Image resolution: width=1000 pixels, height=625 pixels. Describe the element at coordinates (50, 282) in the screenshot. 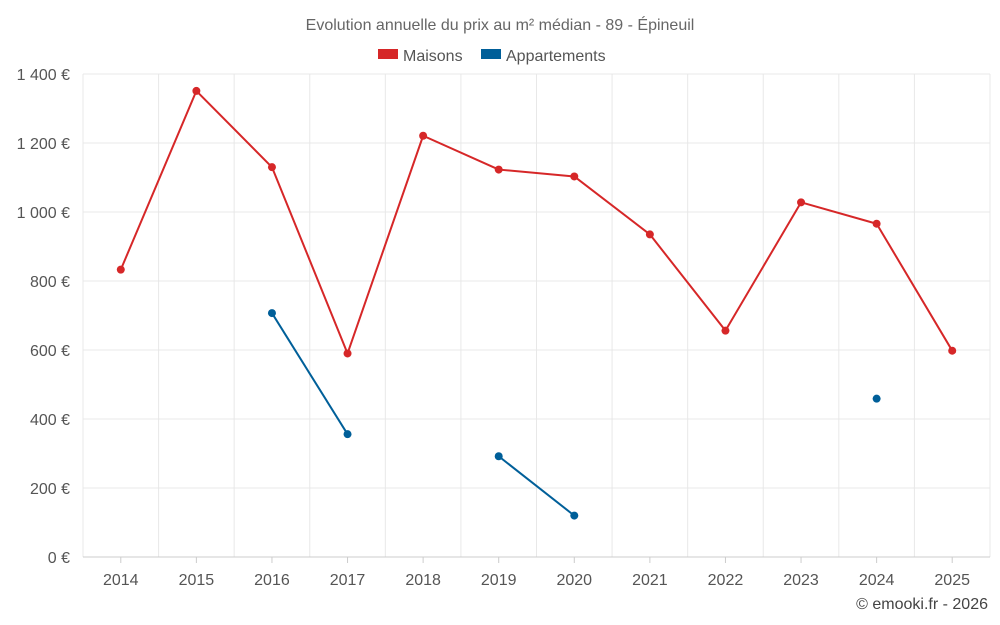

I see `y-tick-label: 800 €` at that location.